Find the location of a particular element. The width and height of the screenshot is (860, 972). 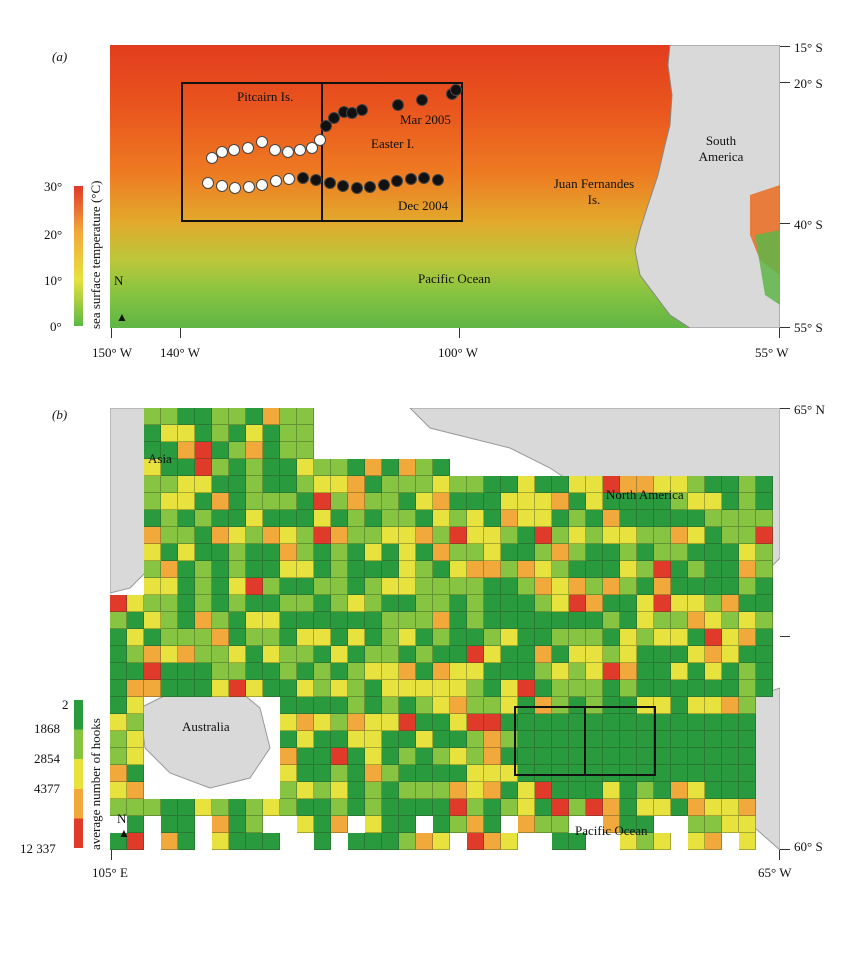

label-australia: Australia is located at coordinates (206, 726).